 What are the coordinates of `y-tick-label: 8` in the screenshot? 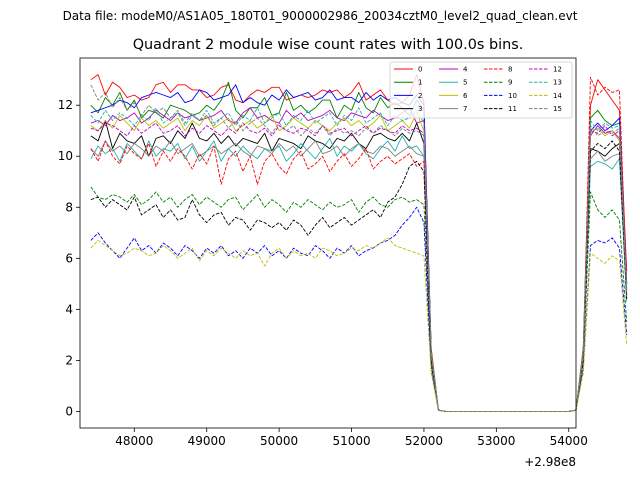 It's located at (69, 207).